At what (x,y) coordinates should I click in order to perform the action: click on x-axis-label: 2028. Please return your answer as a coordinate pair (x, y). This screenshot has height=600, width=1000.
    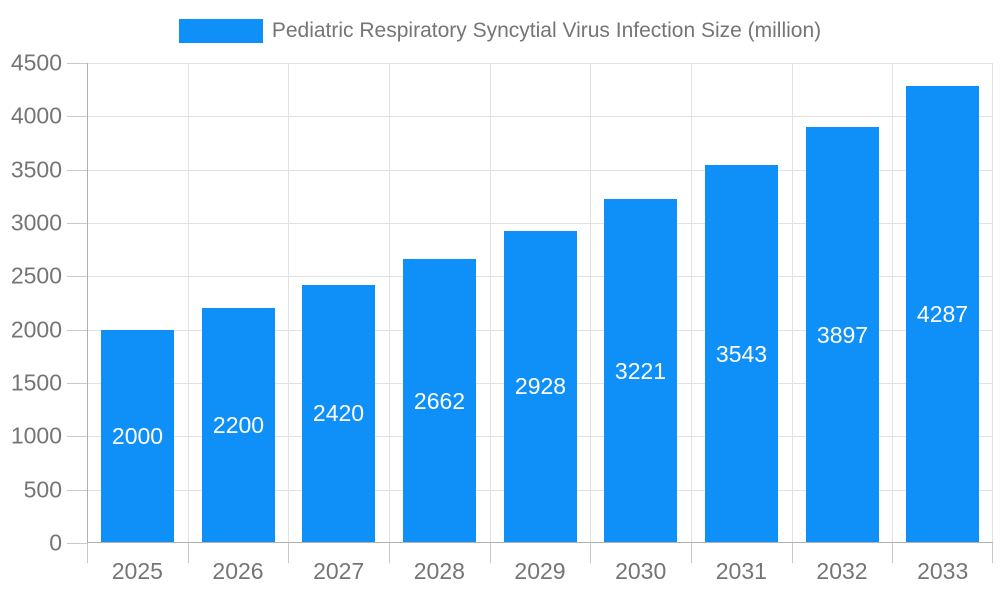
    Looking at the image, I should click on (439, 571).